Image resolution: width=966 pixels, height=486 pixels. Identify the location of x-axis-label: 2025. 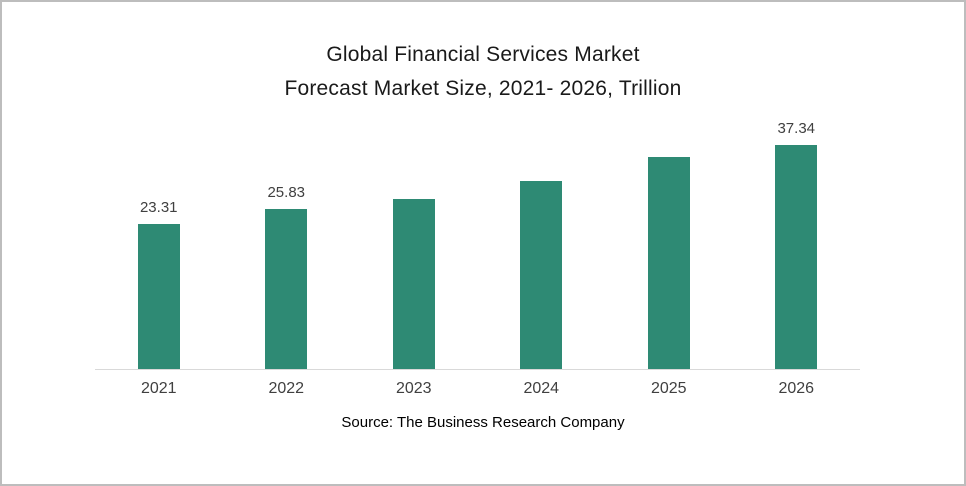
(668, 388).